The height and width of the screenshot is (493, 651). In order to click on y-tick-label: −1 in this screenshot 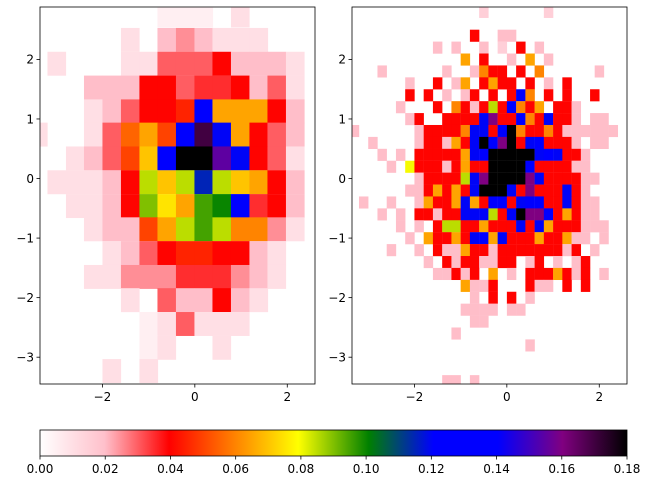, I will do `click(25, 238)`.